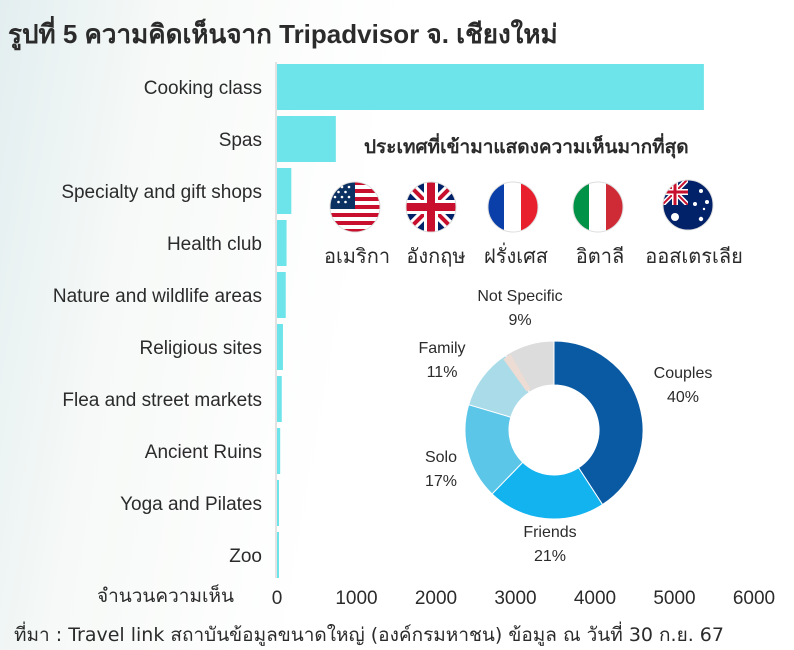 The height and width of the screenshot is (650, 794). What do you see at coordinates (515, 598) in the screenshot?
I see `x-tick-label: 3000` at bounding box center [515, 598].